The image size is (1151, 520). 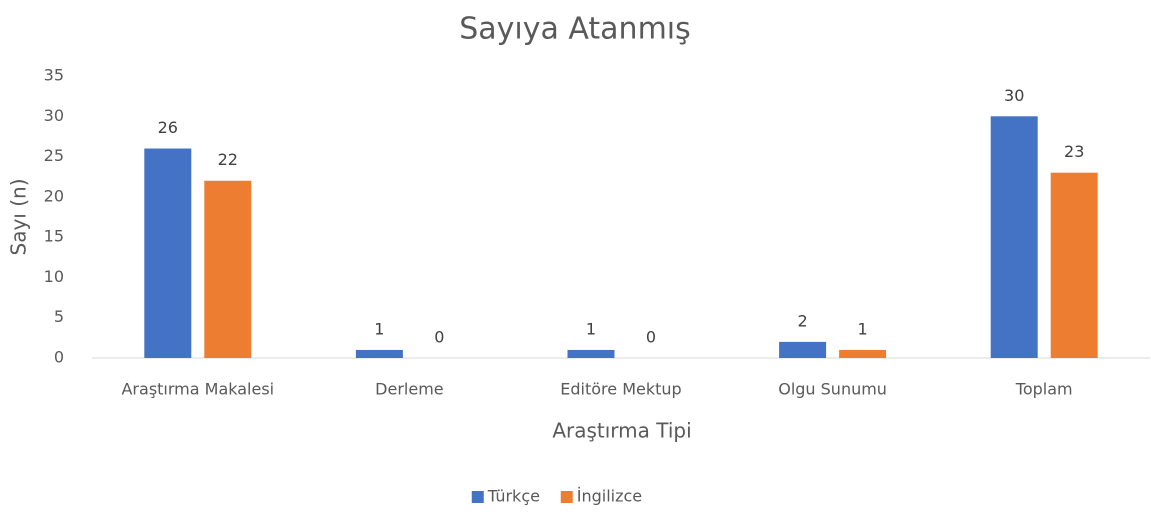 I want to click on chart-title: Sayıya Atanmış, so click(x=575, y=29).